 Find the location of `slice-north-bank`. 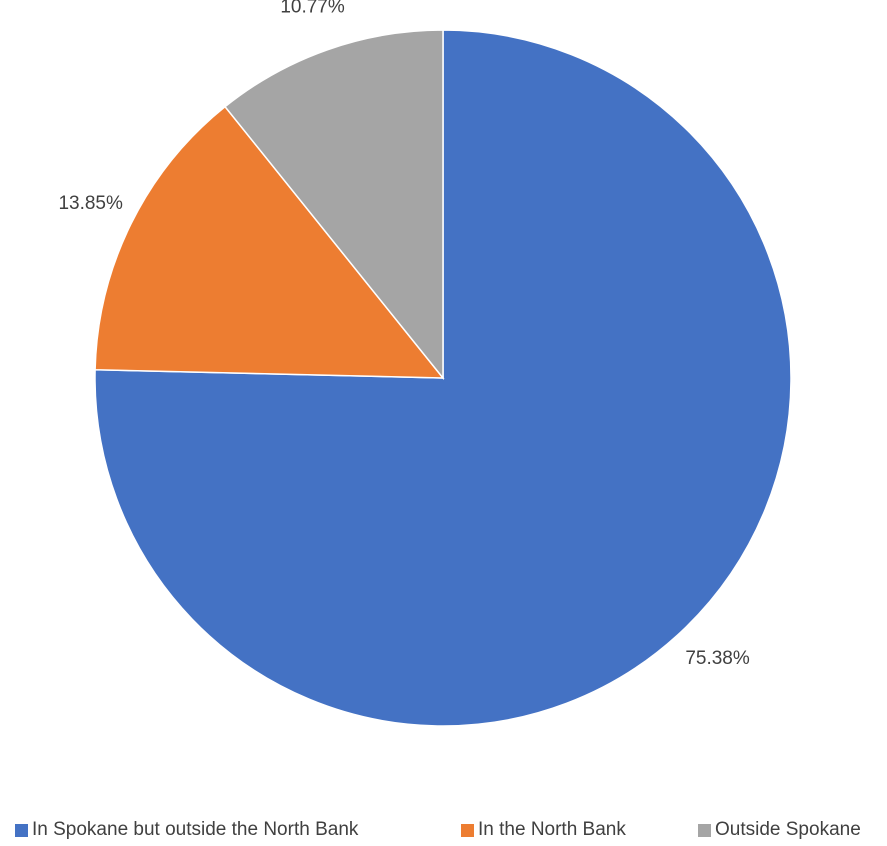

slice-north-bank is located at coordinates (269, 242).